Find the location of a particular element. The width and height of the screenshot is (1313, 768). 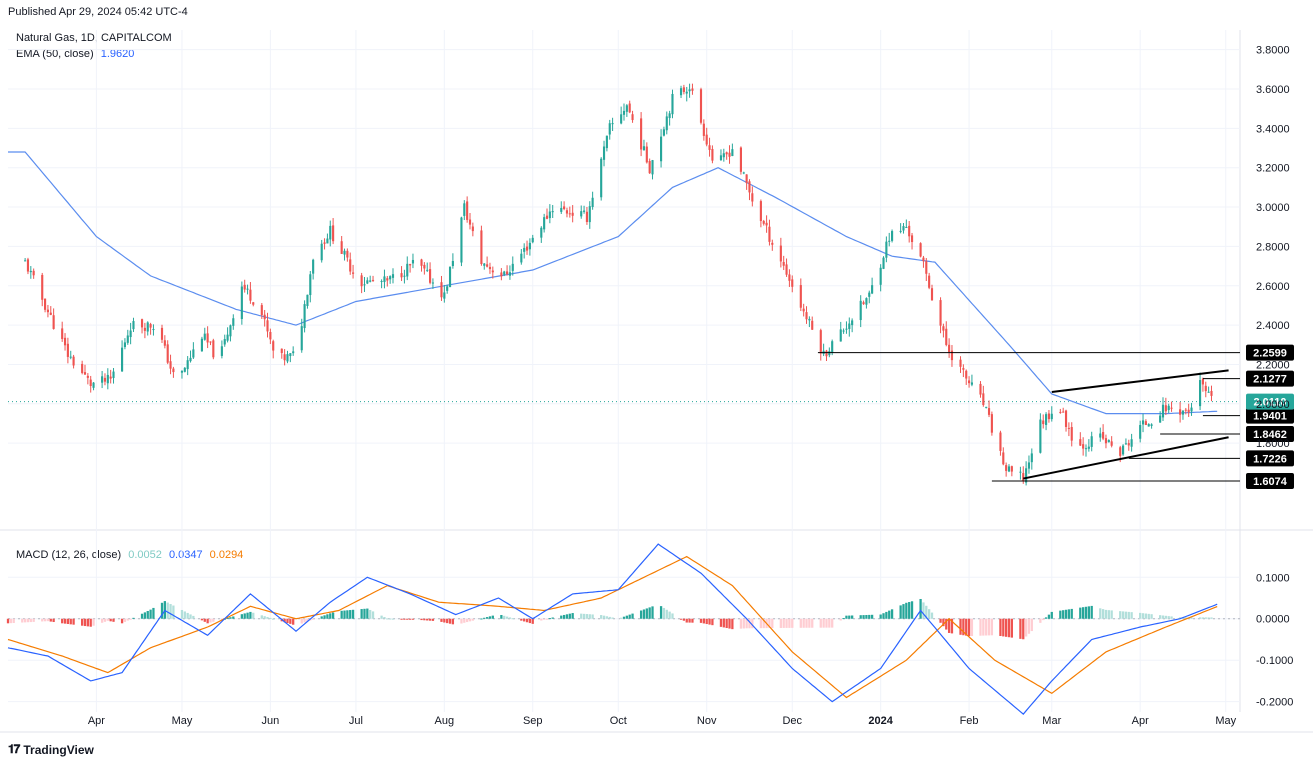

y-tick-label: 2.0000 is located at coordinates (1273, 405).